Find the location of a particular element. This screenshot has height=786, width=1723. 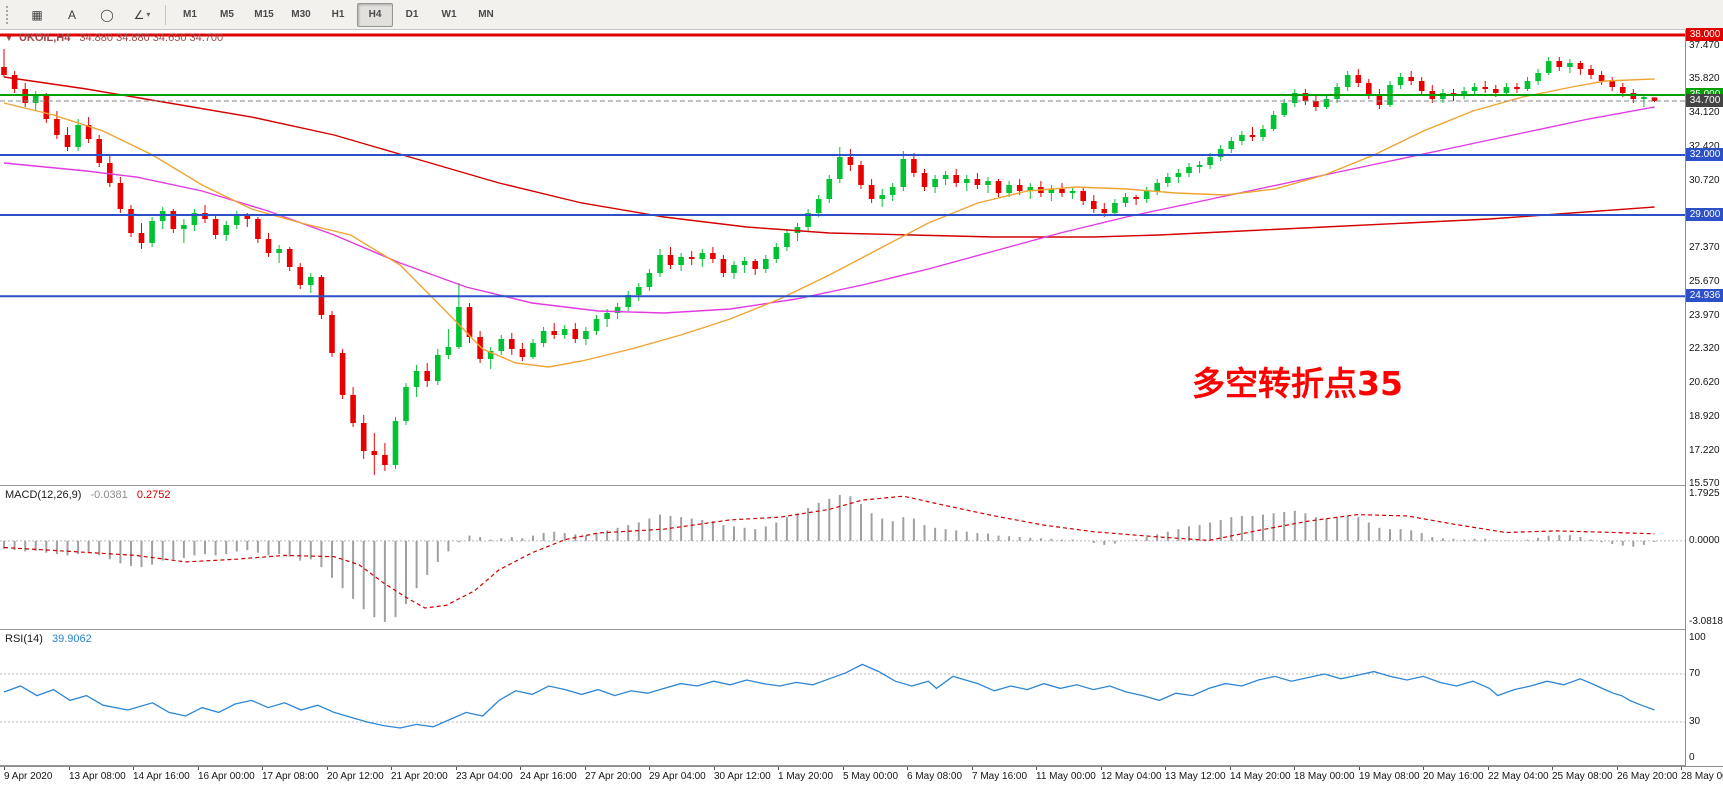

time-label: 20 May 16:00 is located at coordinates (1453, 776).